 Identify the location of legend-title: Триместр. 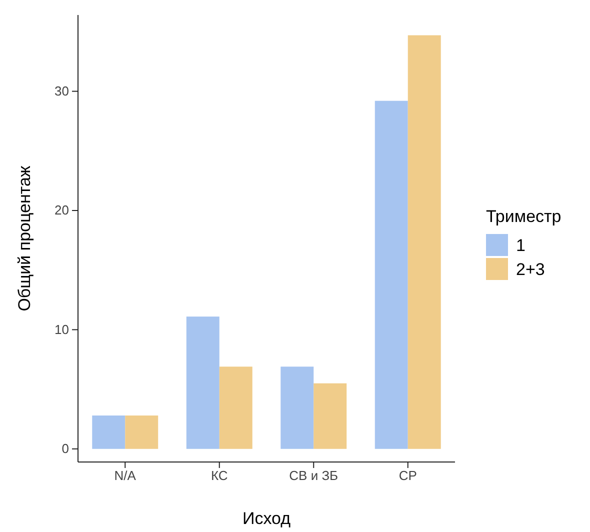
(524, 216).